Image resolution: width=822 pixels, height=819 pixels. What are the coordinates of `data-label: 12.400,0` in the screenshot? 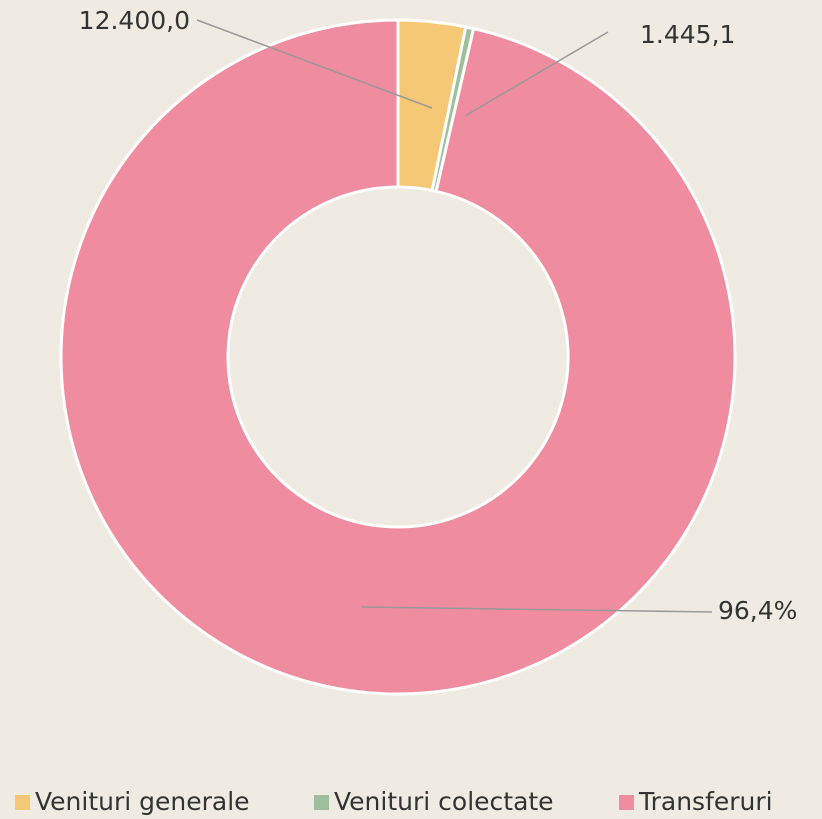 It's located at (134, 20).